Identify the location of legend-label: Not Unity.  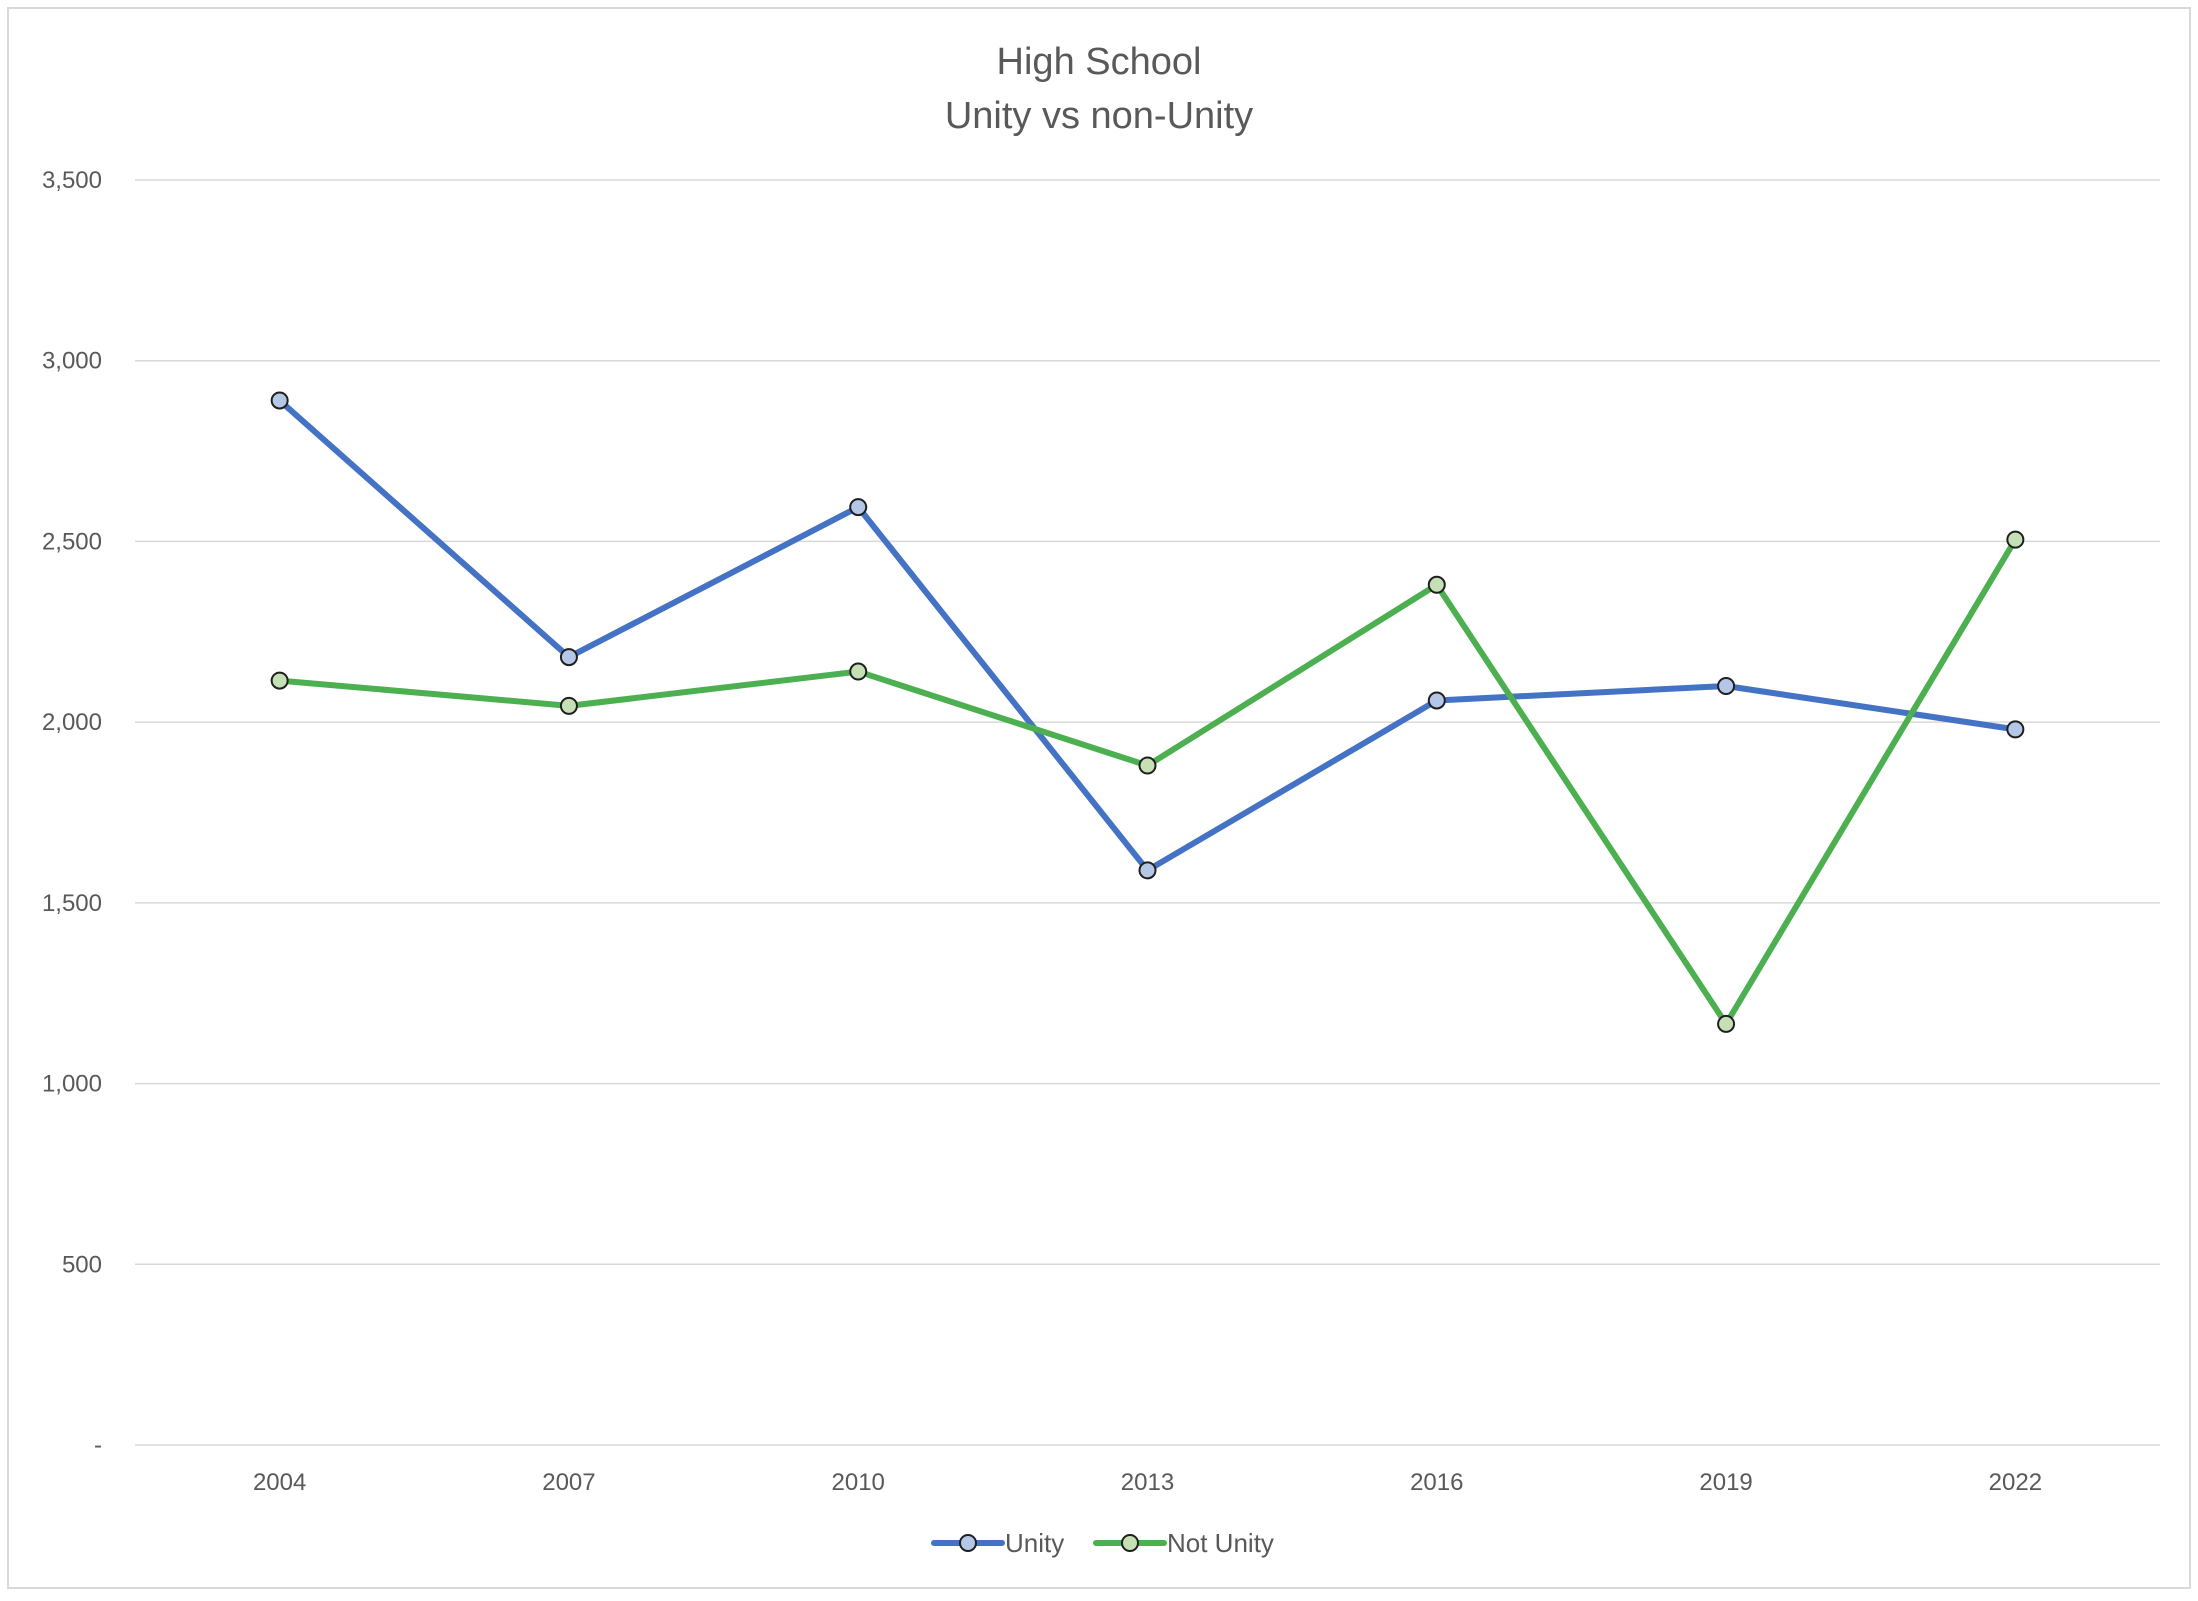
(1220, 1543).